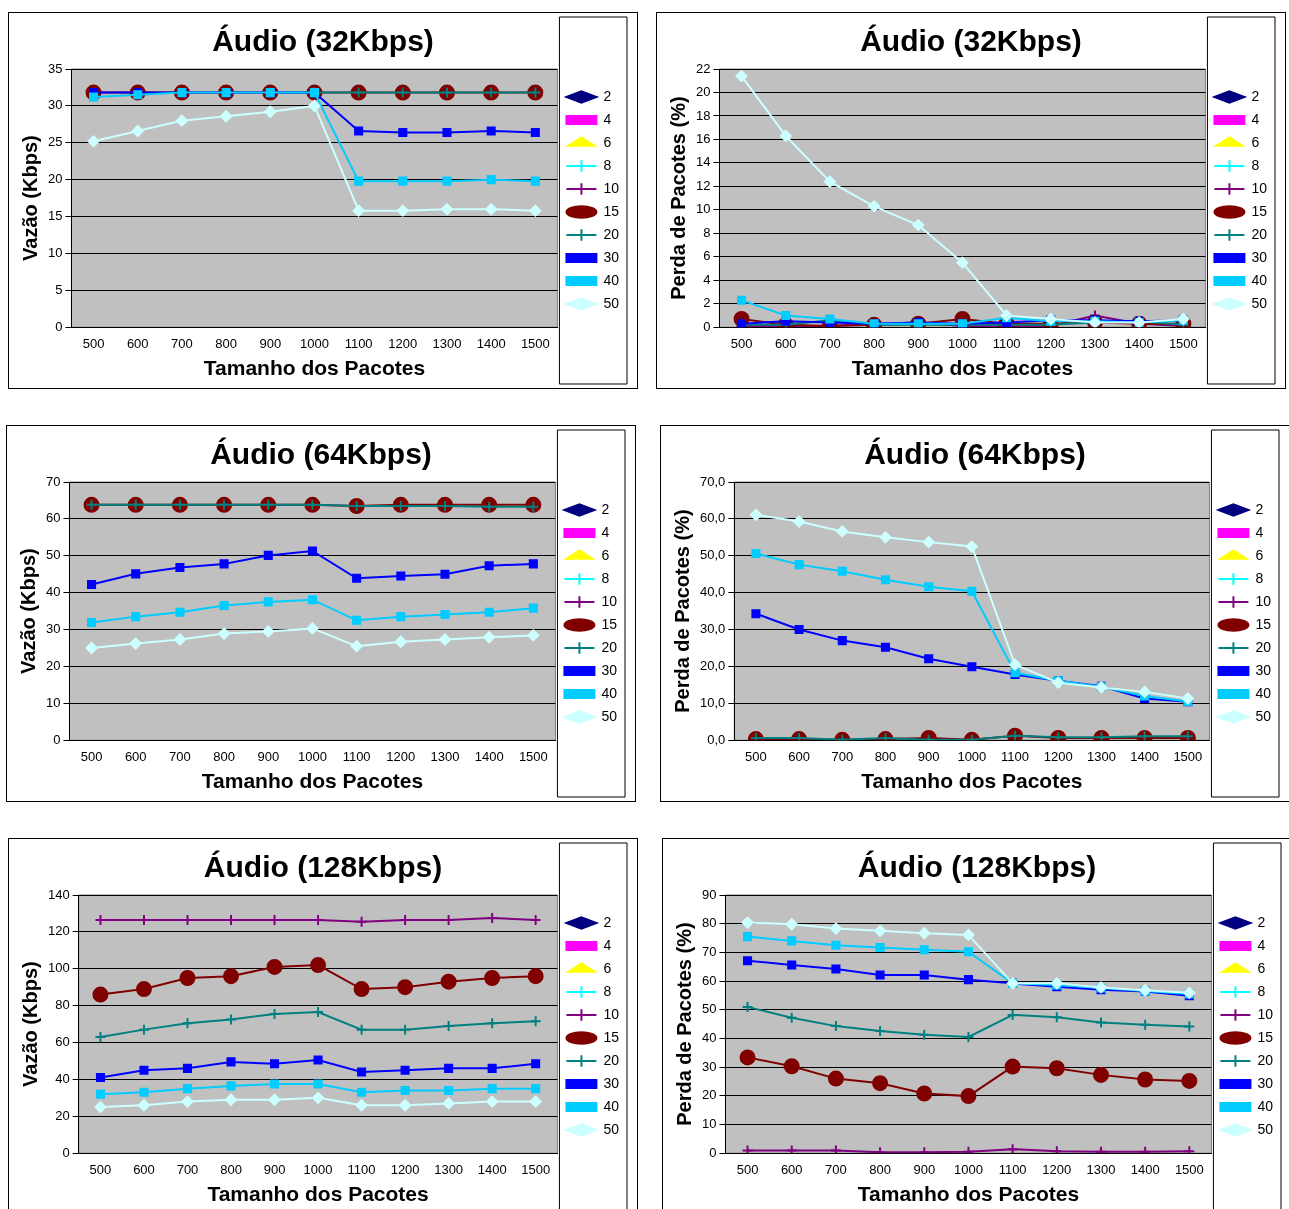  What do you see at coordinates (703, 115) in the screenshot?
I see `y-tick-label: 18` at bounding box center [703, 115].